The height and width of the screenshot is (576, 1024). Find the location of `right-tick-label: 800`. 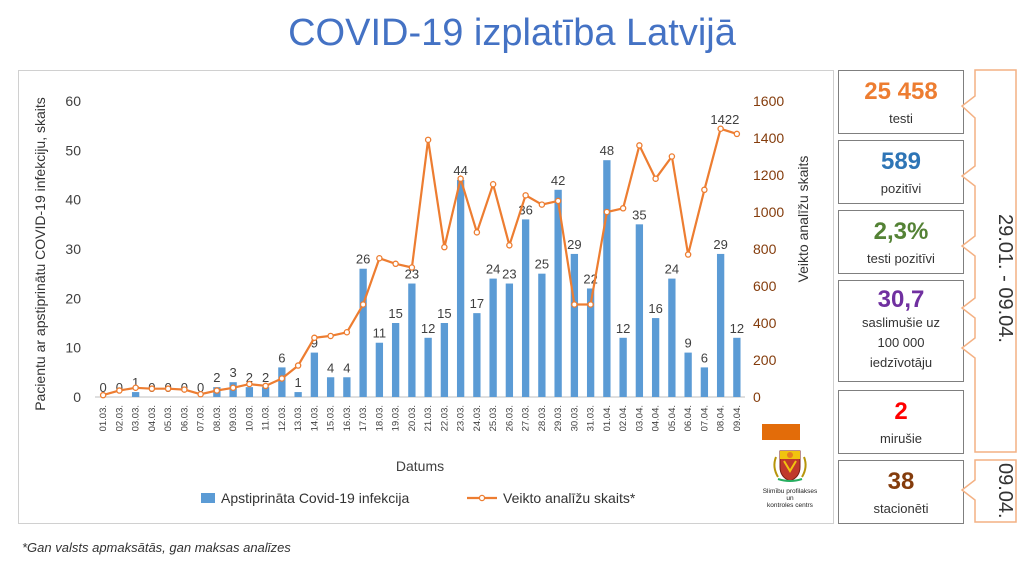

right-tick-label: 800 is located at coordinates (765, 249).